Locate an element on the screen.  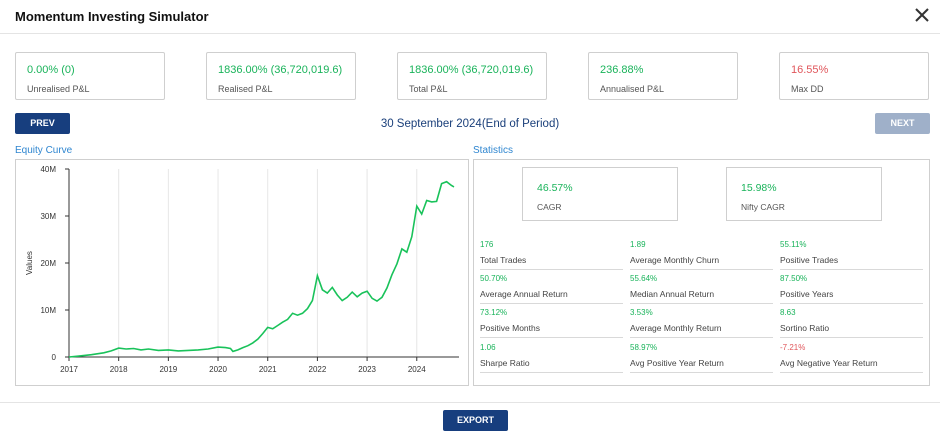
stat-avg-negative-year-return: -7.21% Avg Negative Year Return is located at coordinates (851, 358).